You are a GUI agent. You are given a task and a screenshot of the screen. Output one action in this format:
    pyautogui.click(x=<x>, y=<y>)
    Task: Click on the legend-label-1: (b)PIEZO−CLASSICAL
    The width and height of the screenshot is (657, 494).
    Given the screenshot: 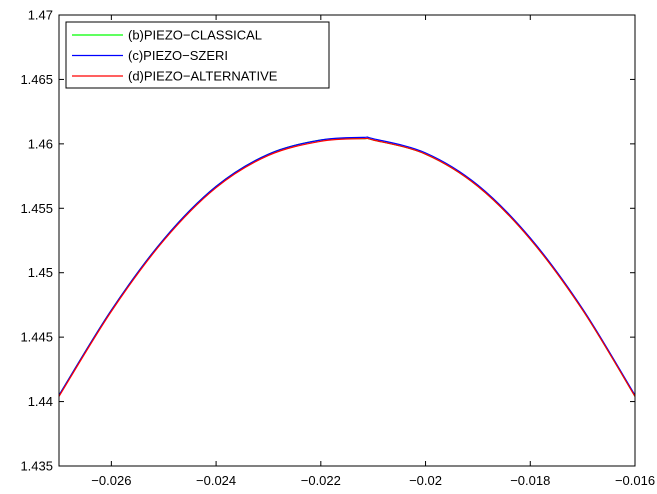 What is the action you would take?
    pyautogui.click(x=195, y=35)
    